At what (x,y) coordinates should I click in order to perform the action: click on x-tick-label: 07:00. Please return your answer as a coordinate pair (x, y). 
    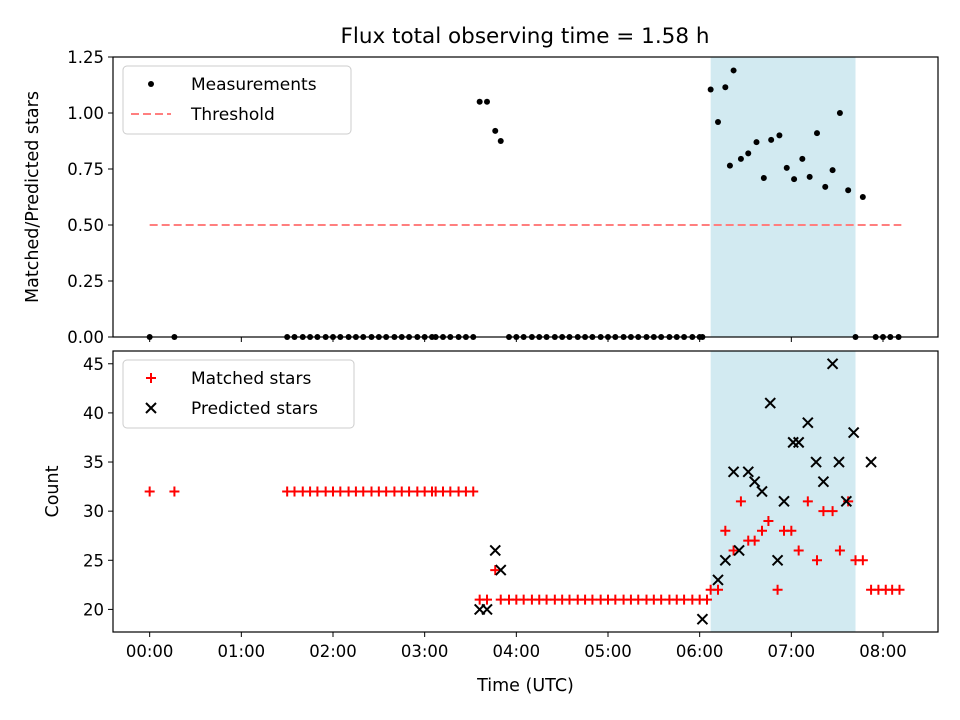
    Looking at the image, I should click on (792, 651).